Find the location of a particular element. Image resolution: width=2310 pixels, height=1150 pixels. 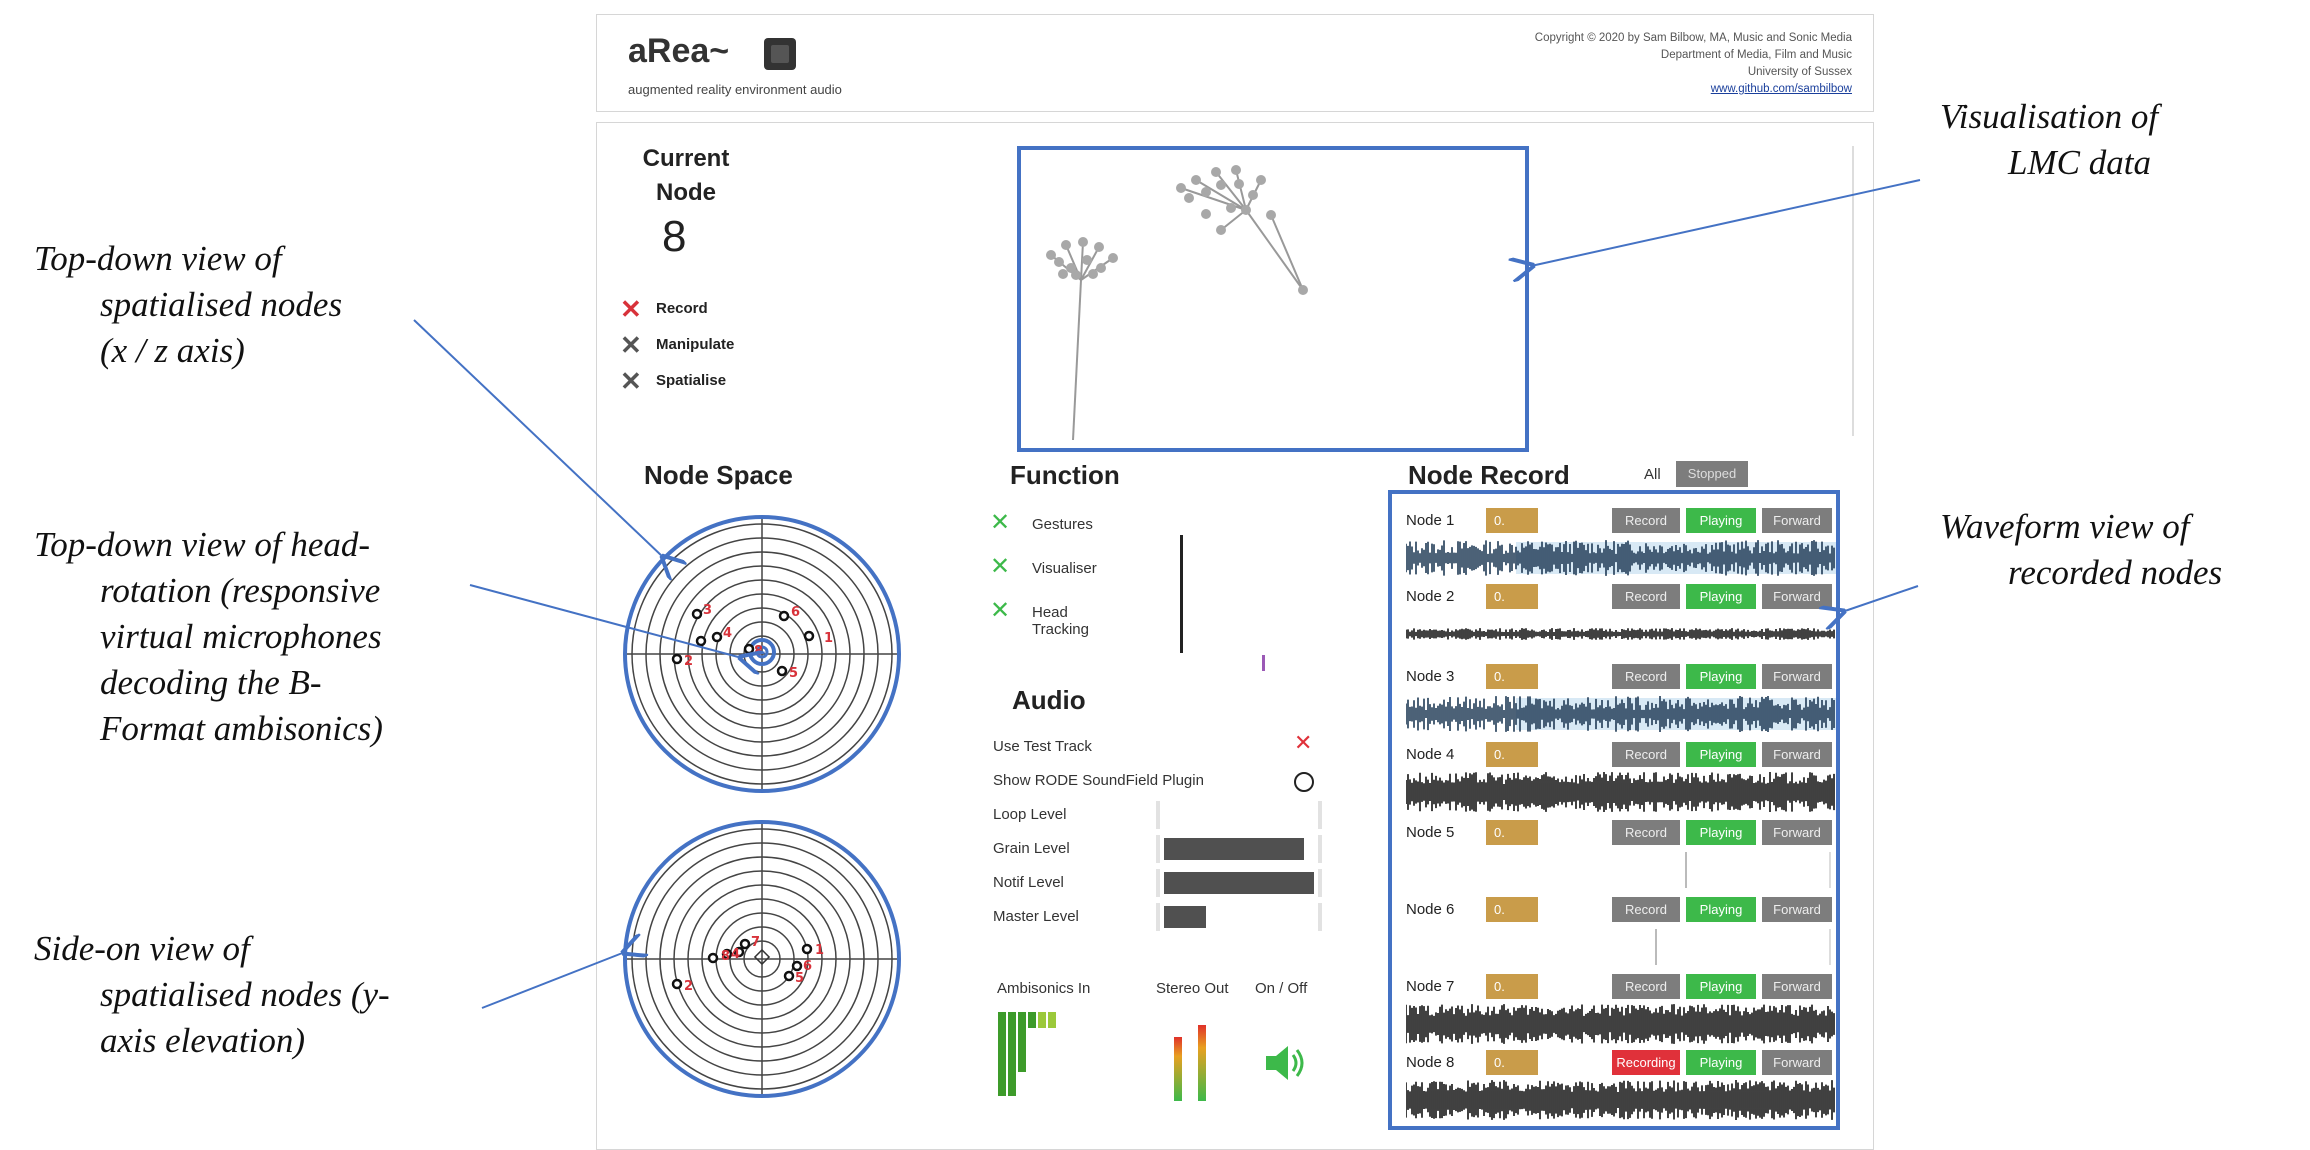

topdown-radar: 3 4 6 1 2 8 5 is located at coordinates (762, 654).